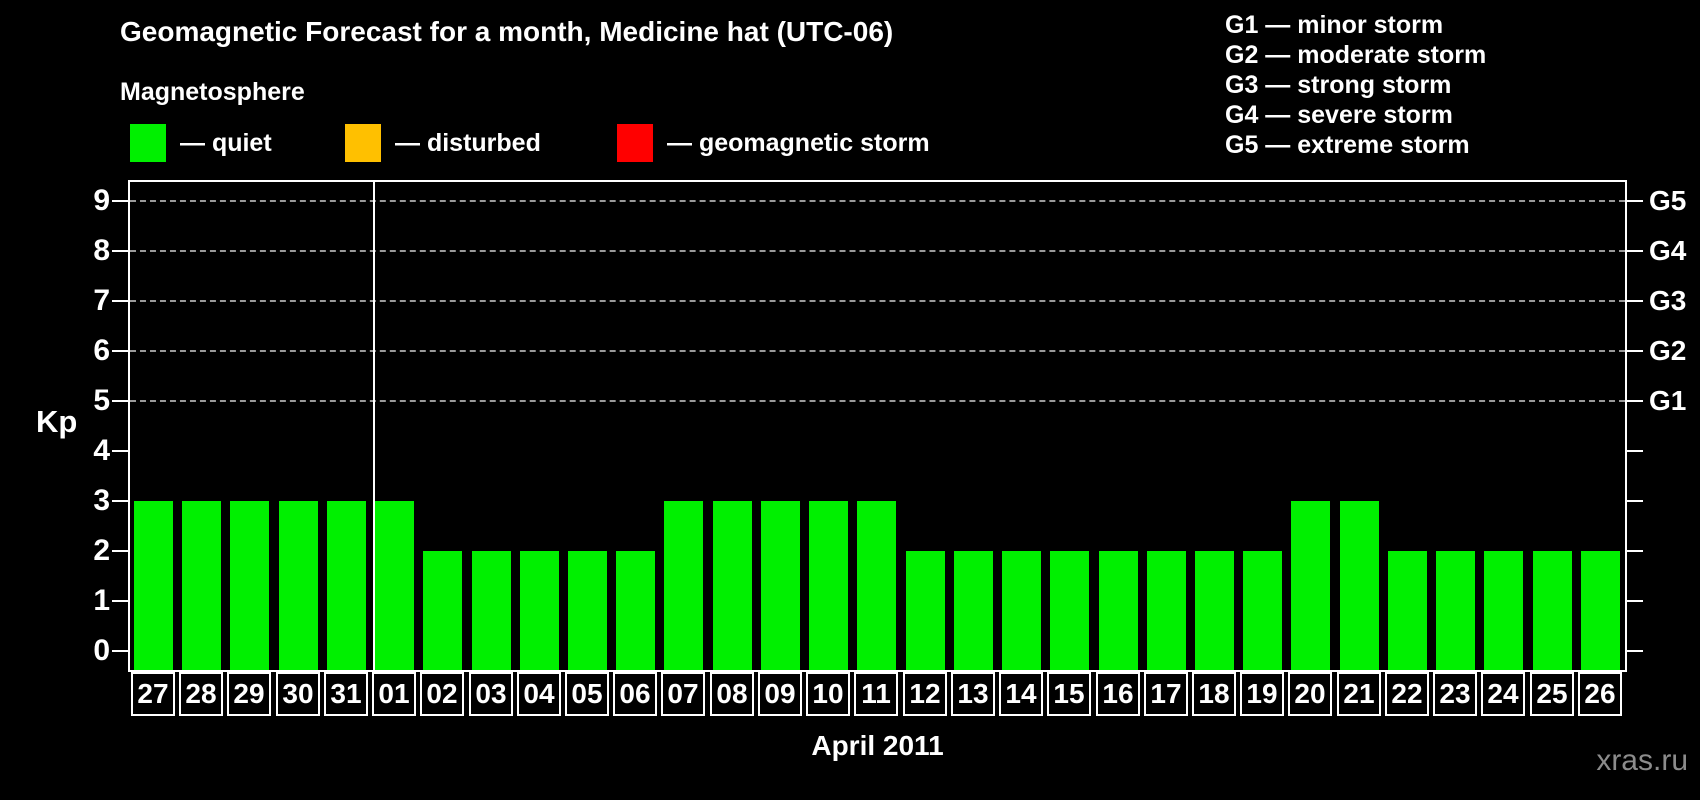 Image resolution: width=1700 pixels, height=800 pixels. Describe the element at coordinates (732, 694) in the screenshot. I see `day-label-08: 08` at that location.